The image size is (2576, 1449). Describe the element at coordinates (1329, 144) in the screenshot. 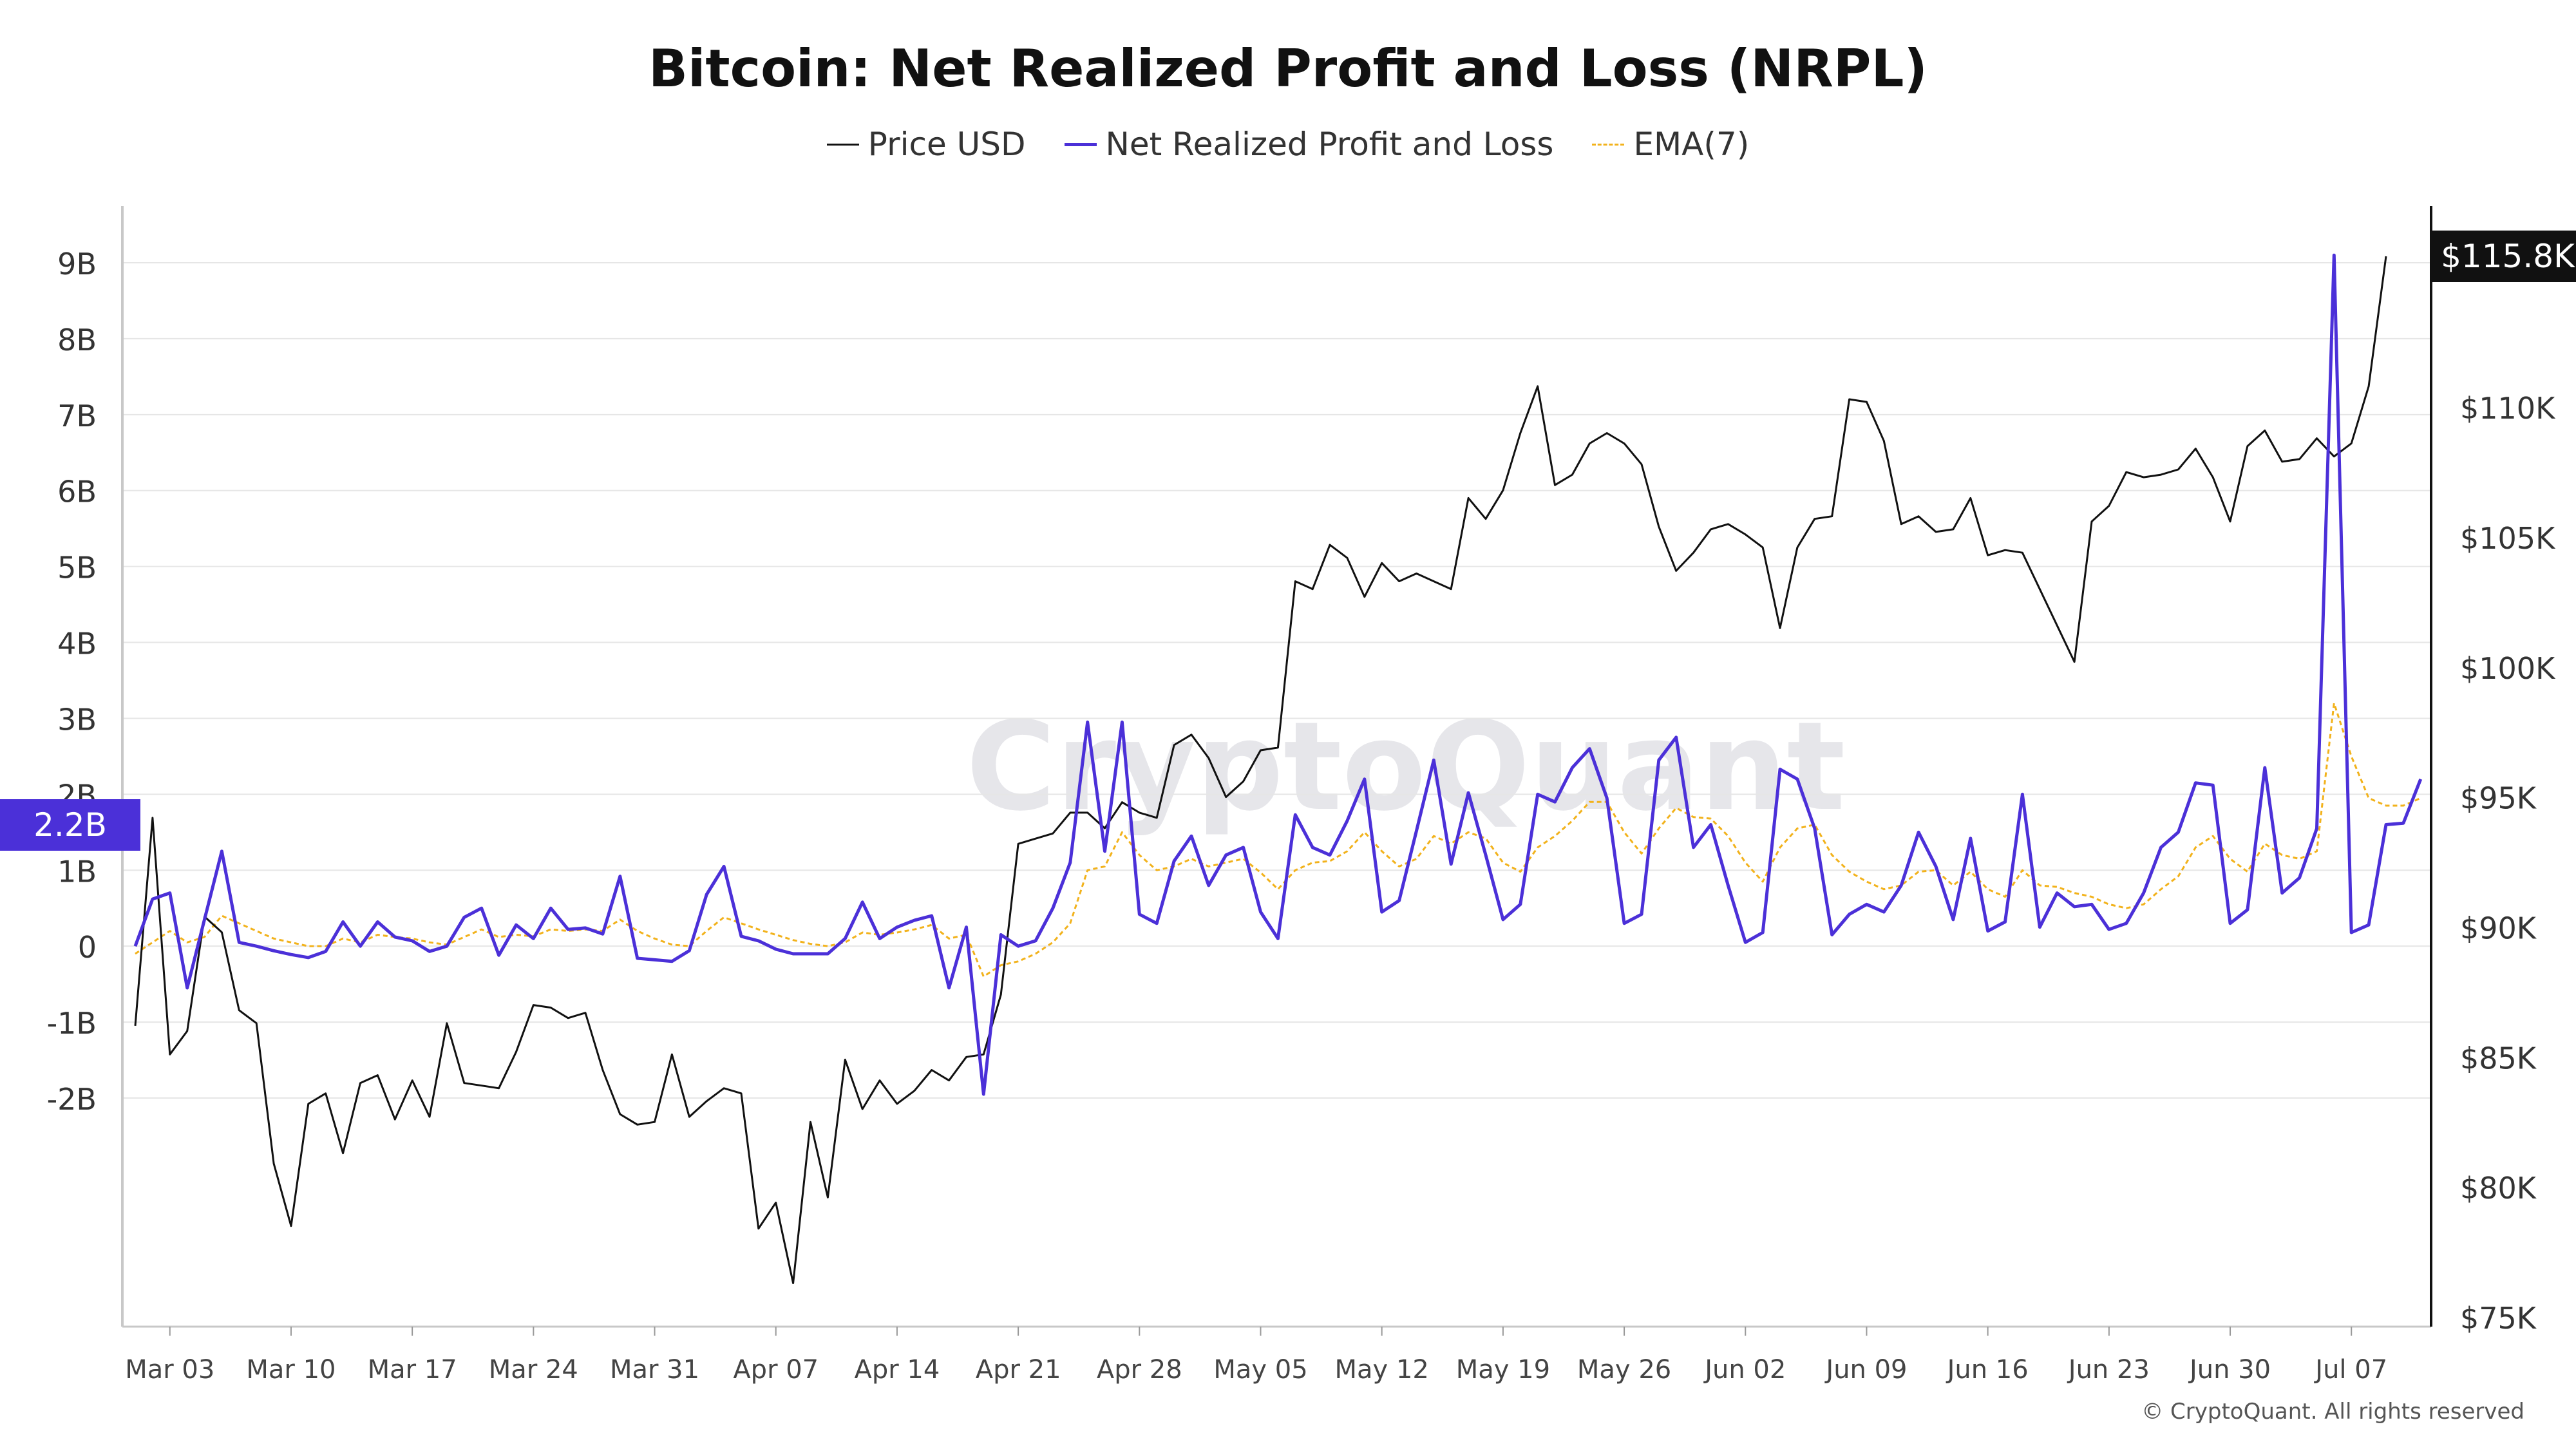

I see `legend-label-nrpl: Net Realized Profit and Loss` at that location.